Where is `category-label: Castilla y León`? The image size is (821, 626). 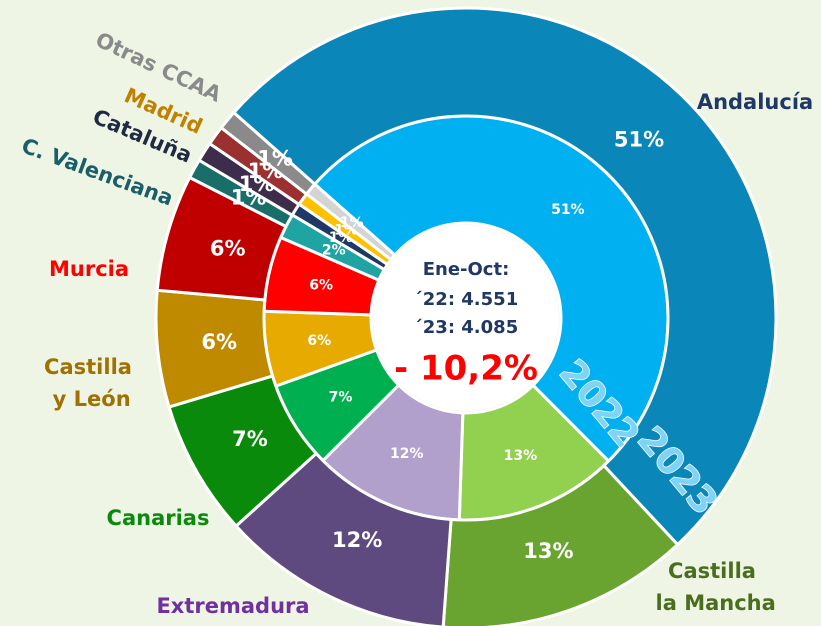
category-label: Castilla y León is located at coordinates (88, 383).